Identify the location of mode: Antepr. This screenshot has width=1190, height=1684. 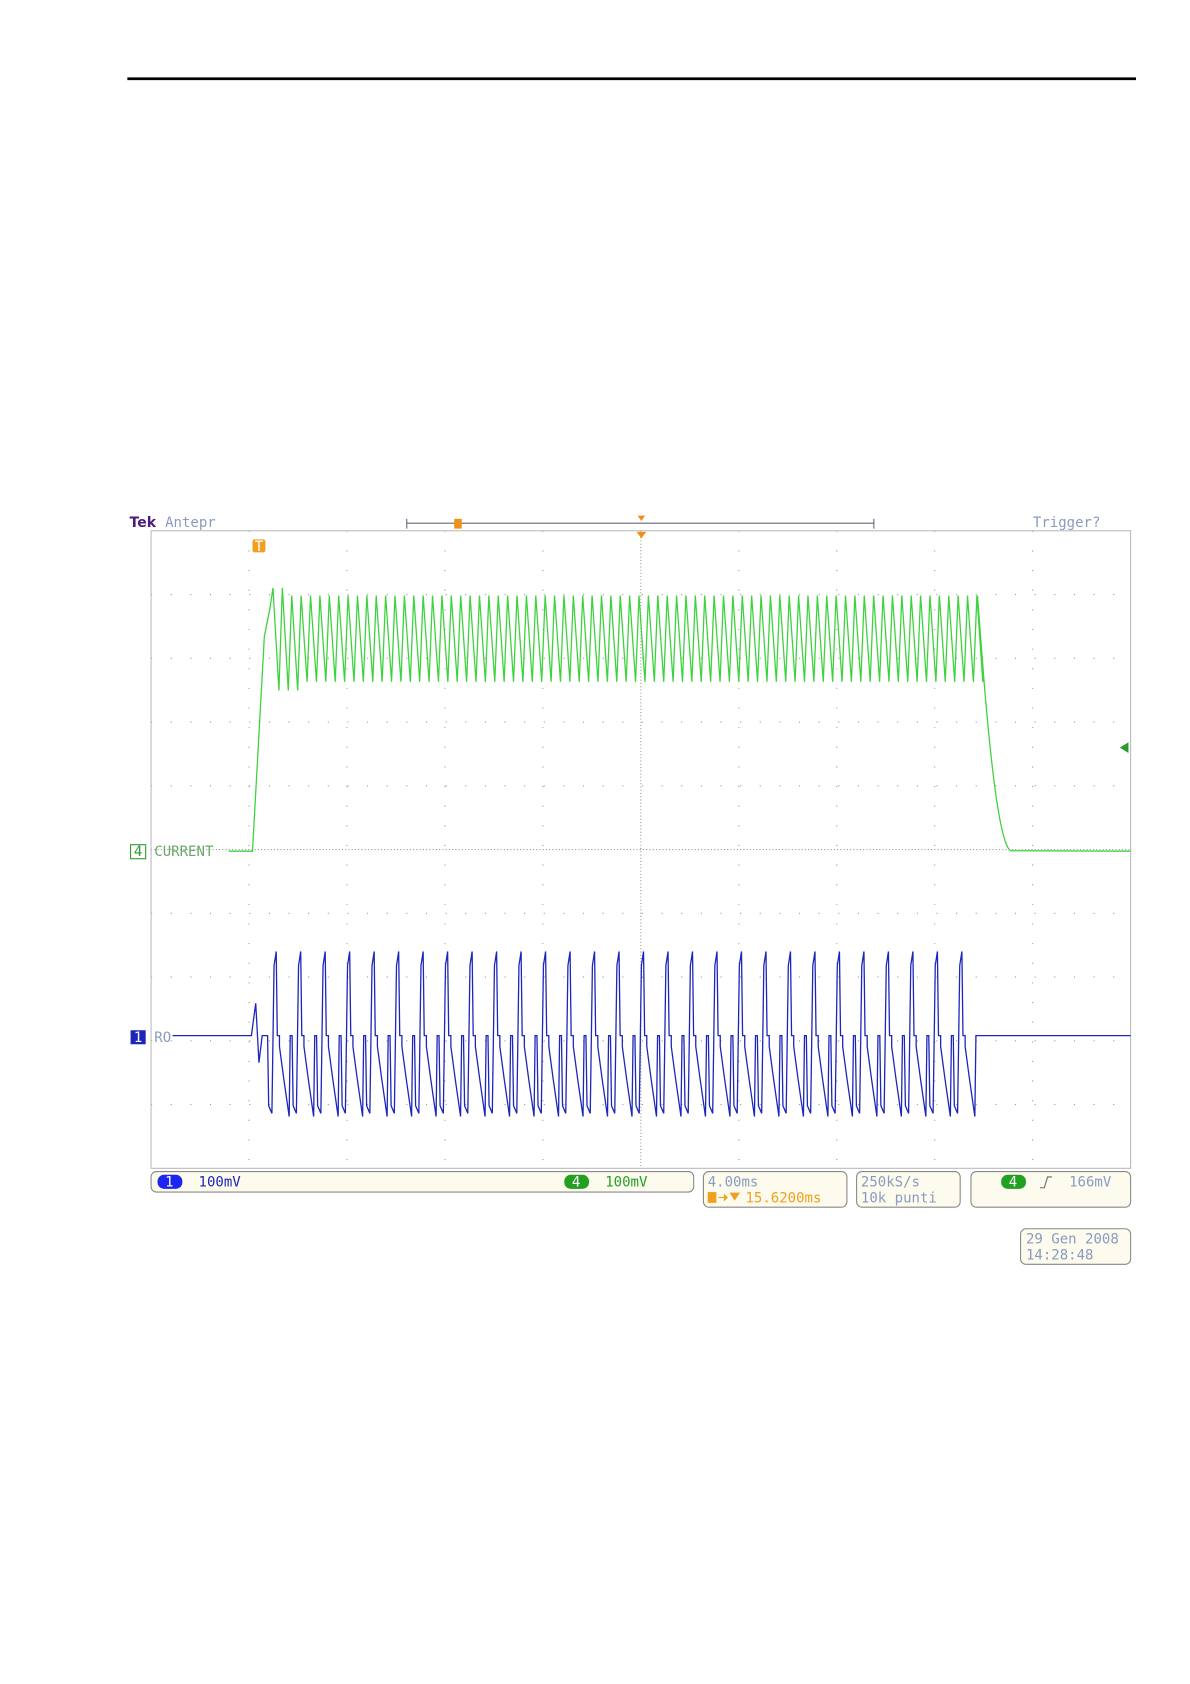
(190, 523).